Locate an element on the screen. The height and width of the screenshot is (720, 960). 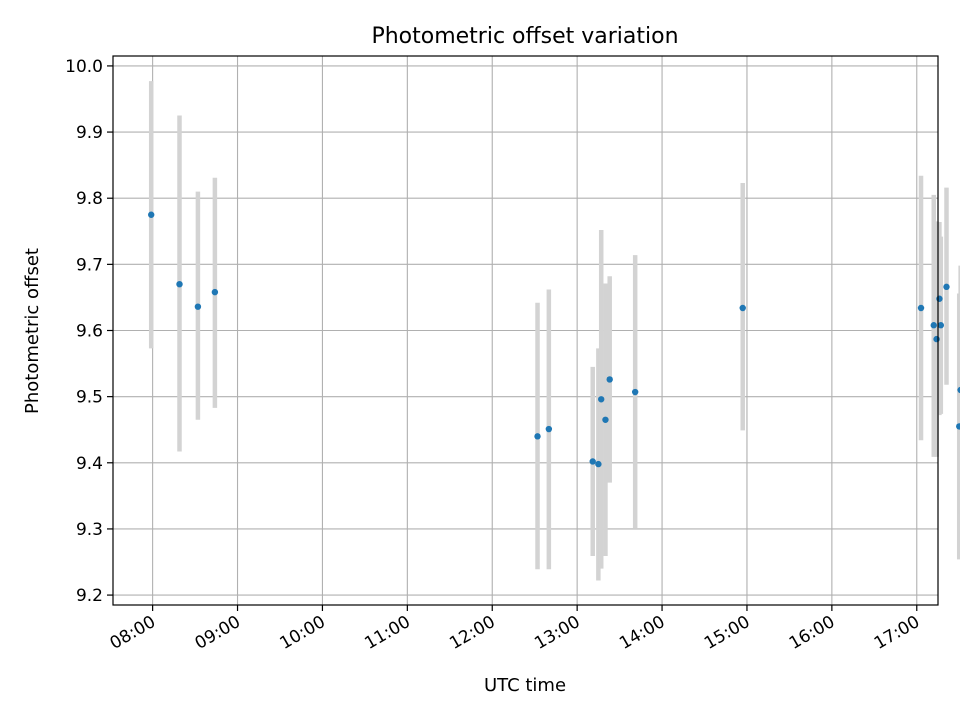
chart-title: Photometric offset variation is located at coordinates (524, 36).